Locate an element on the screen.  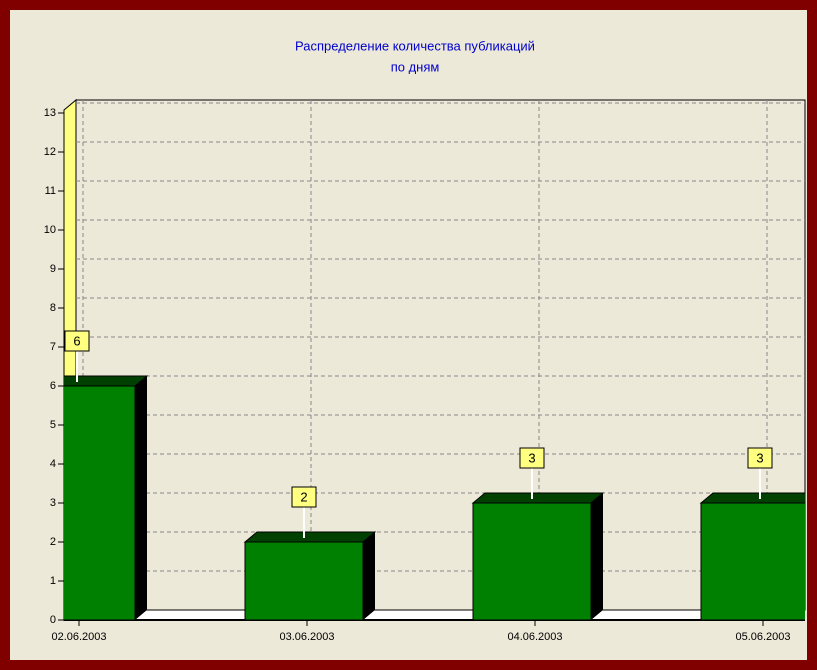
y-tick-label: 9 is located at coordinates (53, 269).